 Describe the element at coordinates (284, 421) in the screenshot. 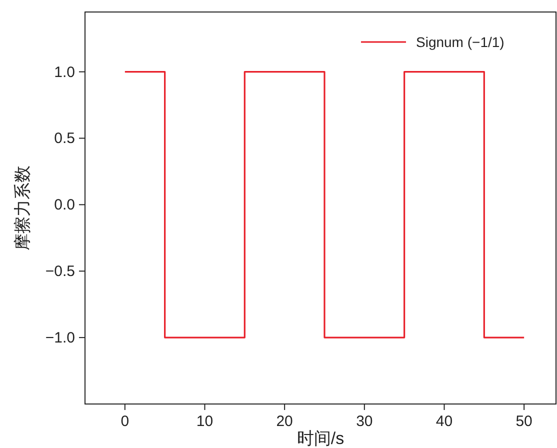

I see `x-tick-label: 20` at that location.